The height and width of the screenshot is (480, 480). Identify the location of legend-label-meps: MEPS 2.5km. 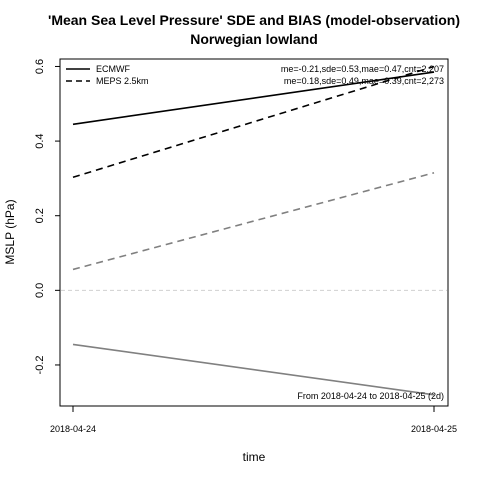
(122, 81).